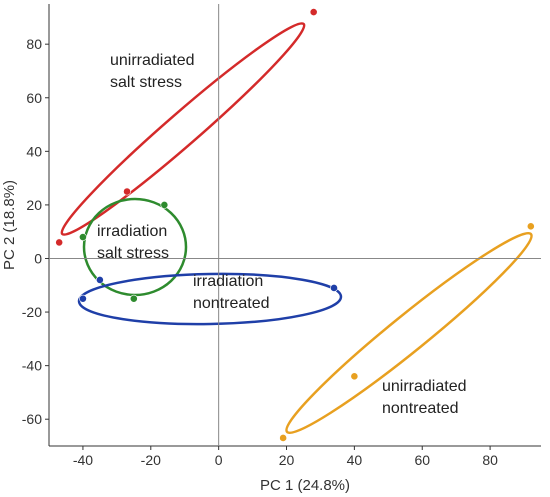  What do you see at coordinates (219, 460) in the screenshot?
I see `x-tick-label: 0` at bounding box center [219, 460].